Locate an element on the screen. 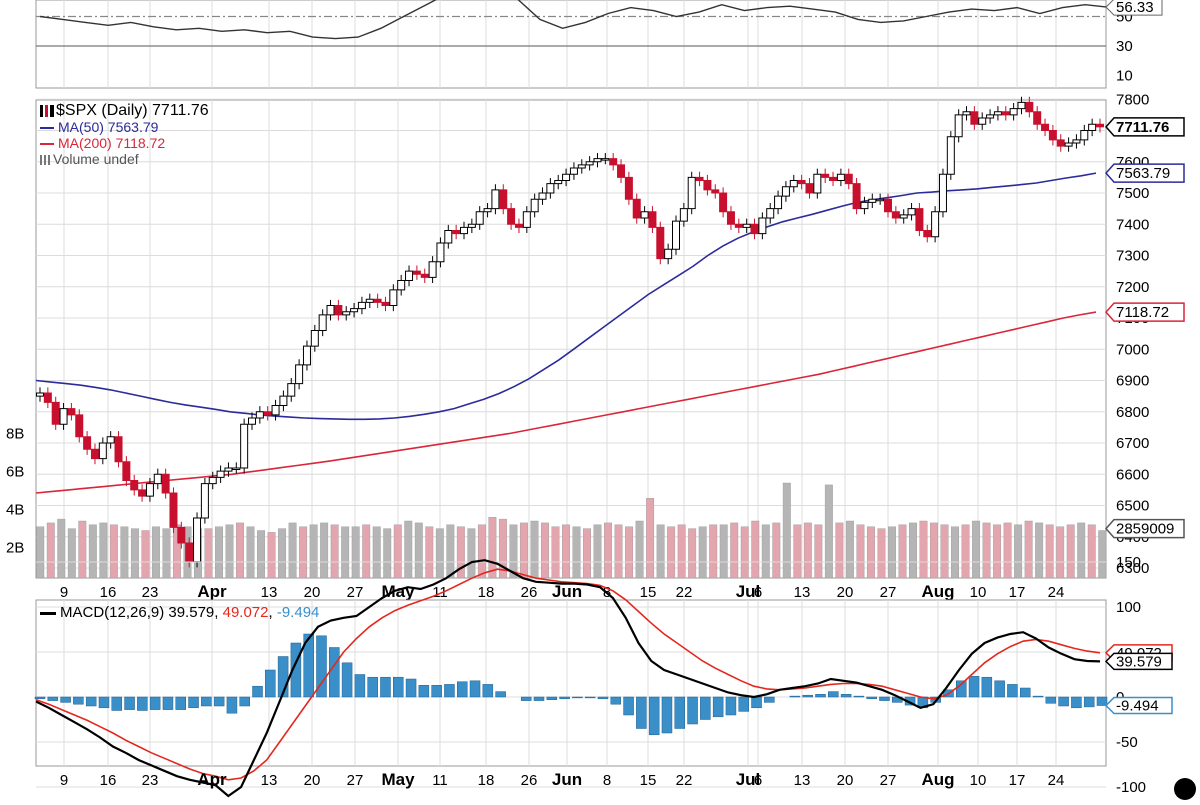 This screenshot has width=1200, height=805. macd-x-tick-label: 15 is located at coordinates (648, 780).